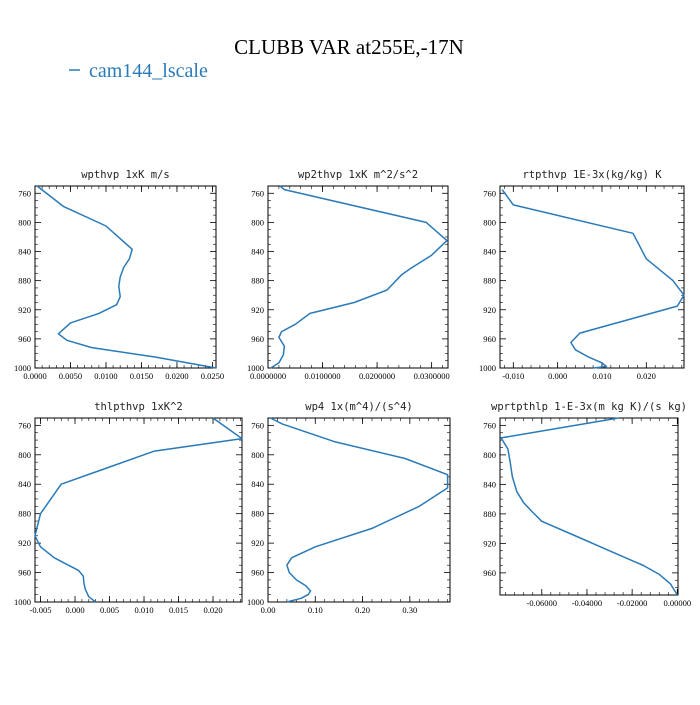  I want to click on x-tick-label: 0.00000, so click(678, 603).